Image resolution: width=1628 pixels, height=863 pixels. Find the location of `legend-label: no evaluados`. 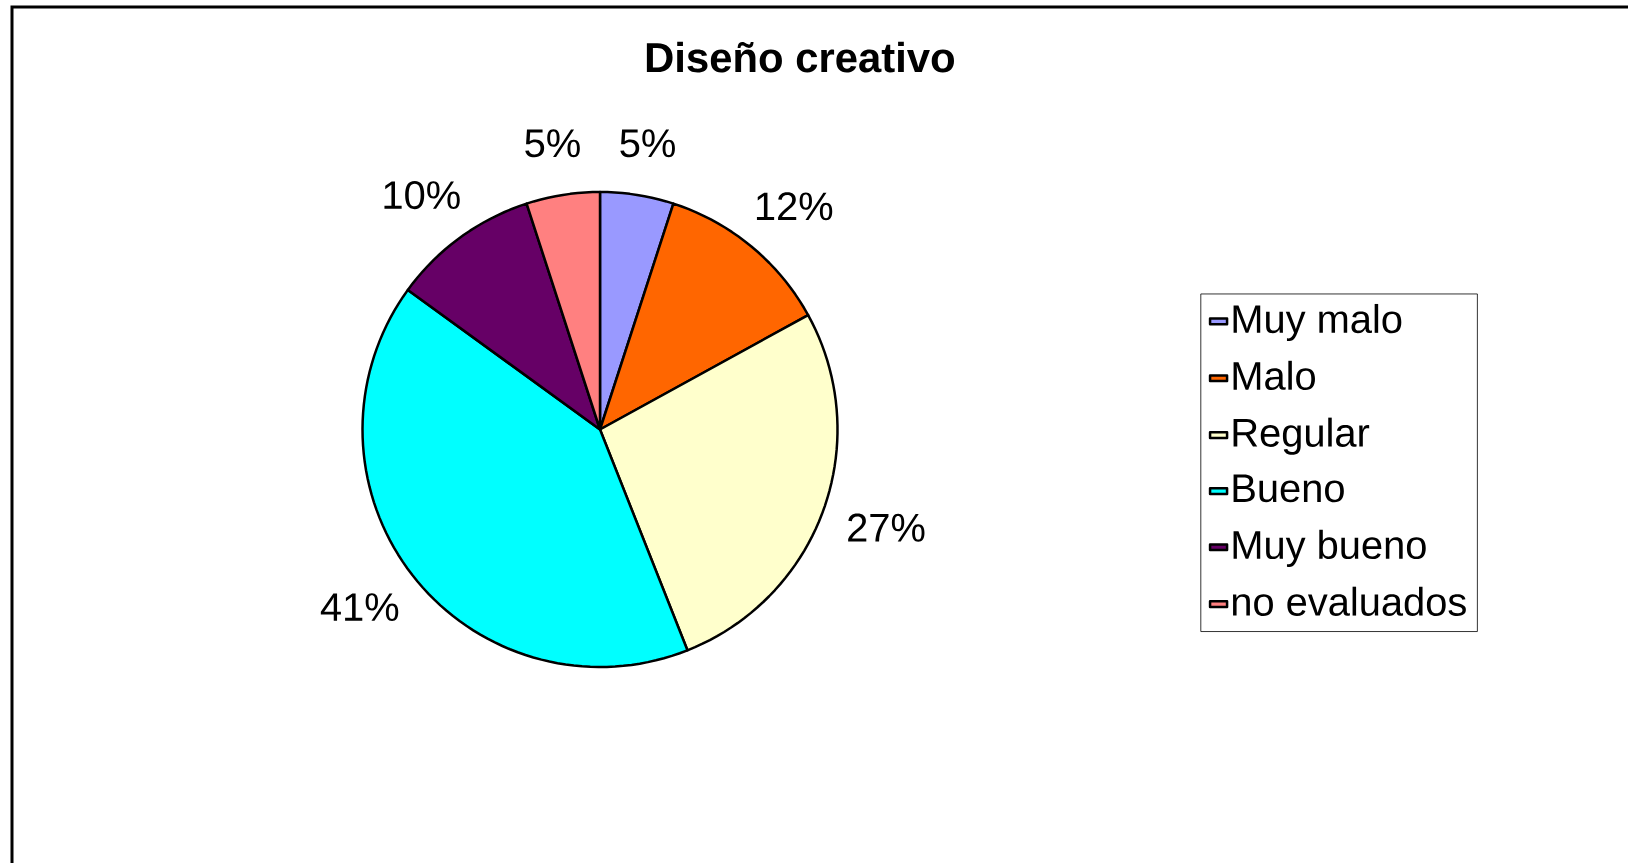

legend-label: no evaluados is located at coordinates (1349, 601).